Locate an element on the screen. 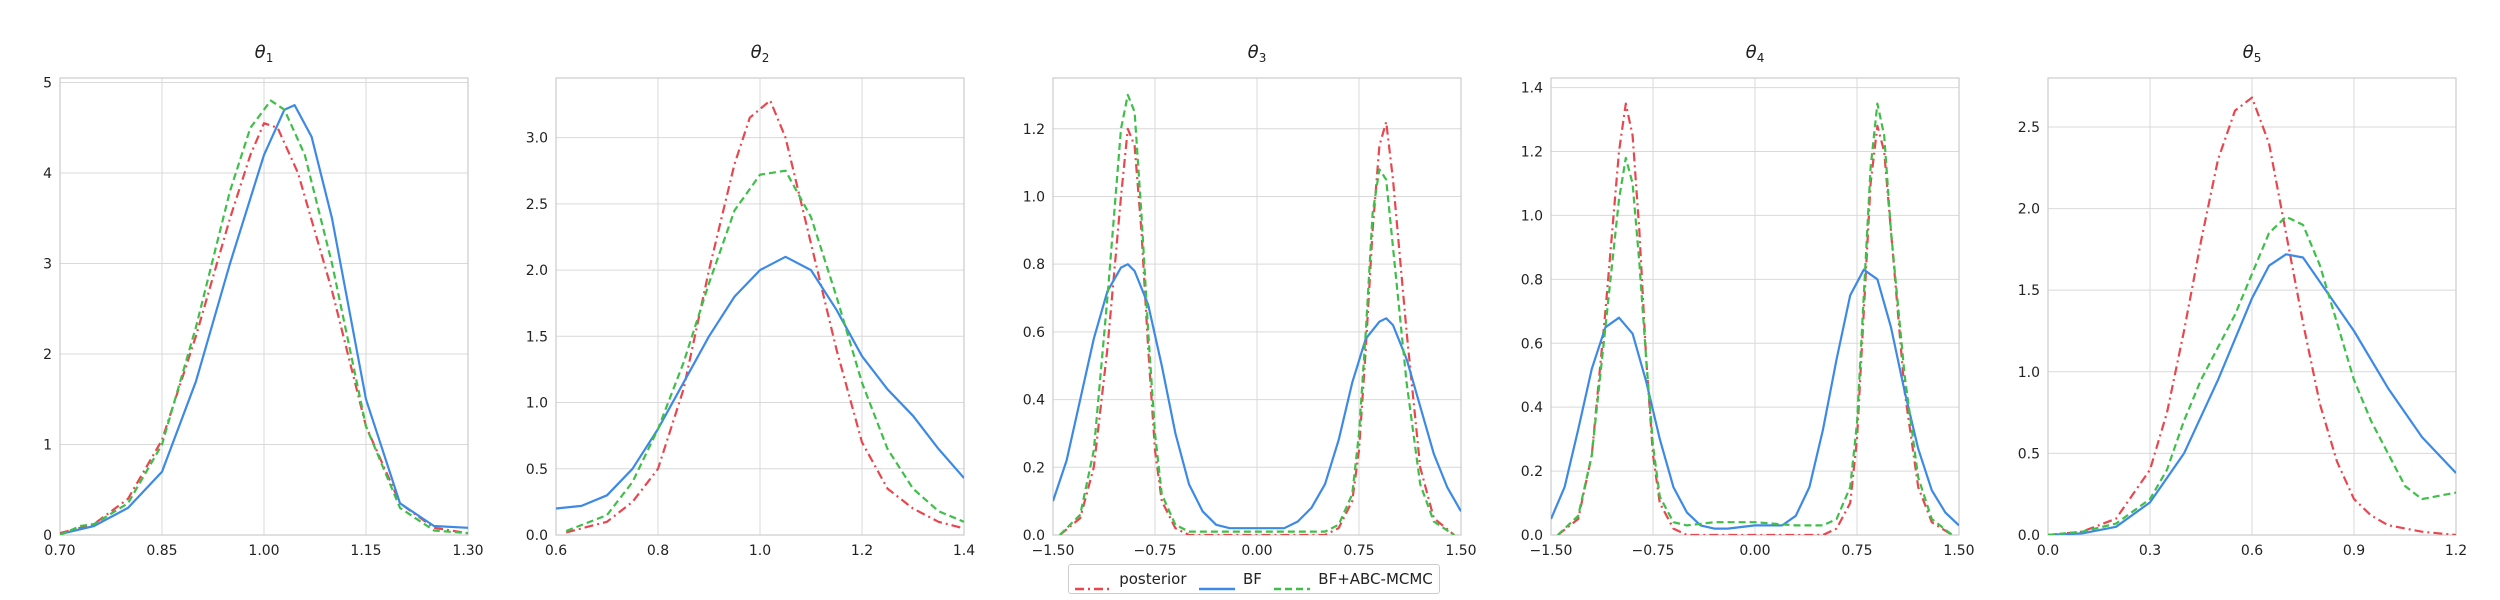 Image resolution: width=2500 pixels, height=600 pixels. y-tick-label: 5 is located at coordinates (47, 84).